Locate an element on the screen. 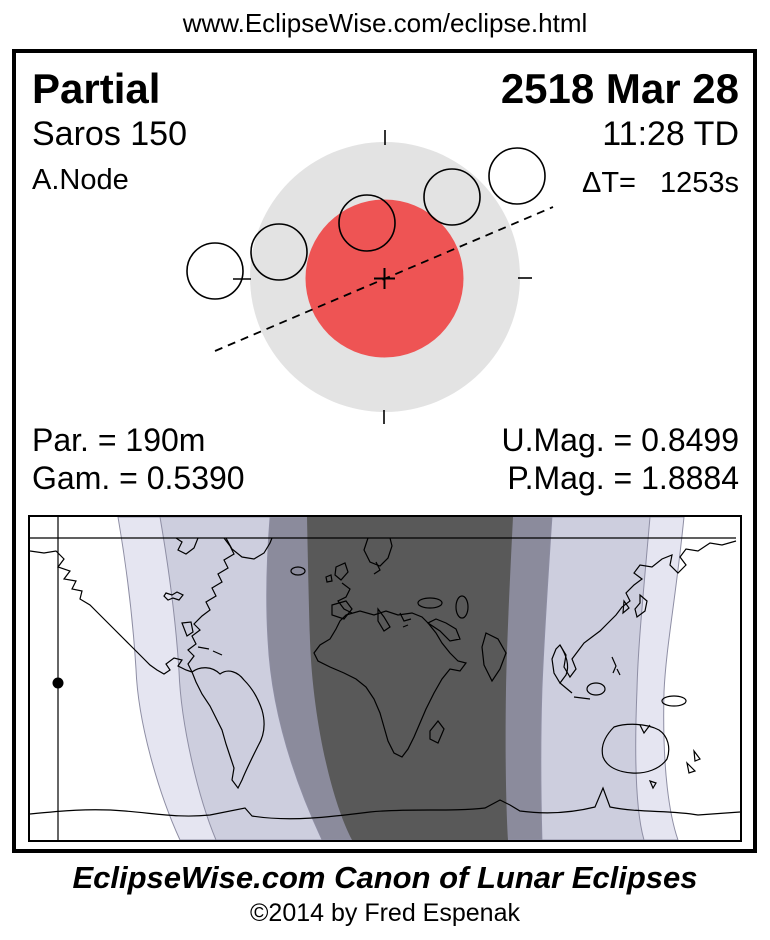  moon-positions is located at coordinates (366, 223).